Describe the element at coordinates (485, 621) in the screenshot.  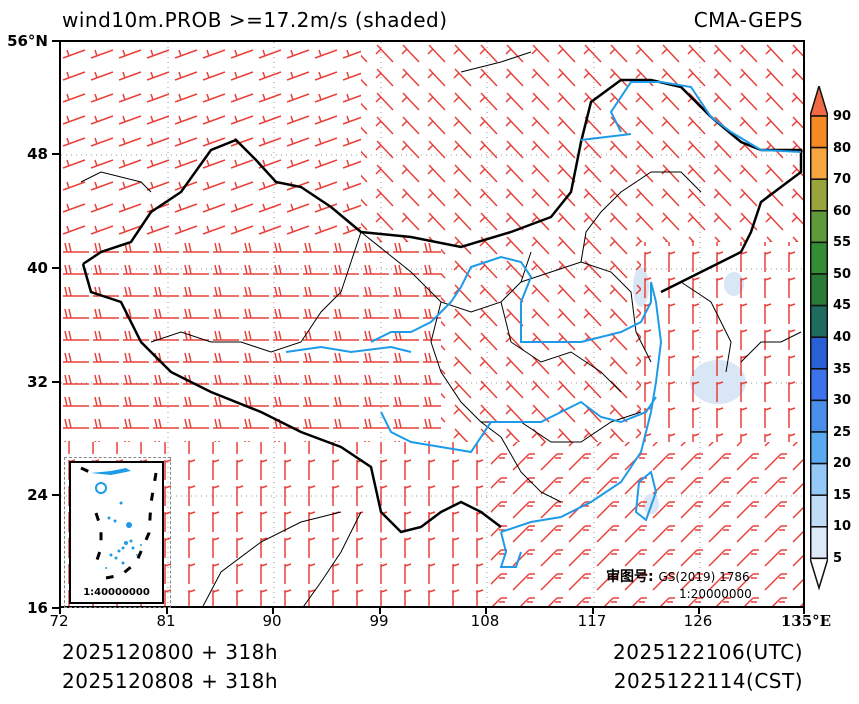
I see `x-tick-label-108: 108` at that location.